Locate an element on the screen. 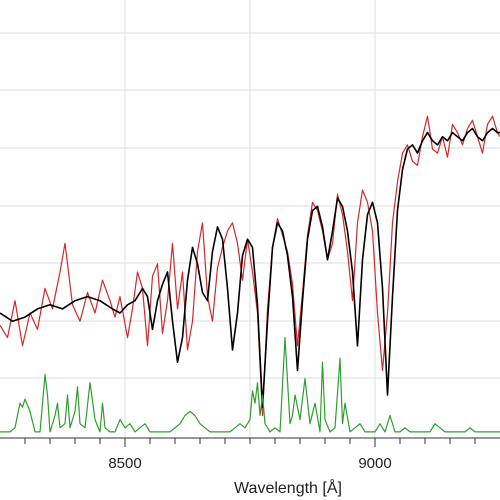  x-axis-title: Wavelength [Å] is located at coordinates (288, 487).